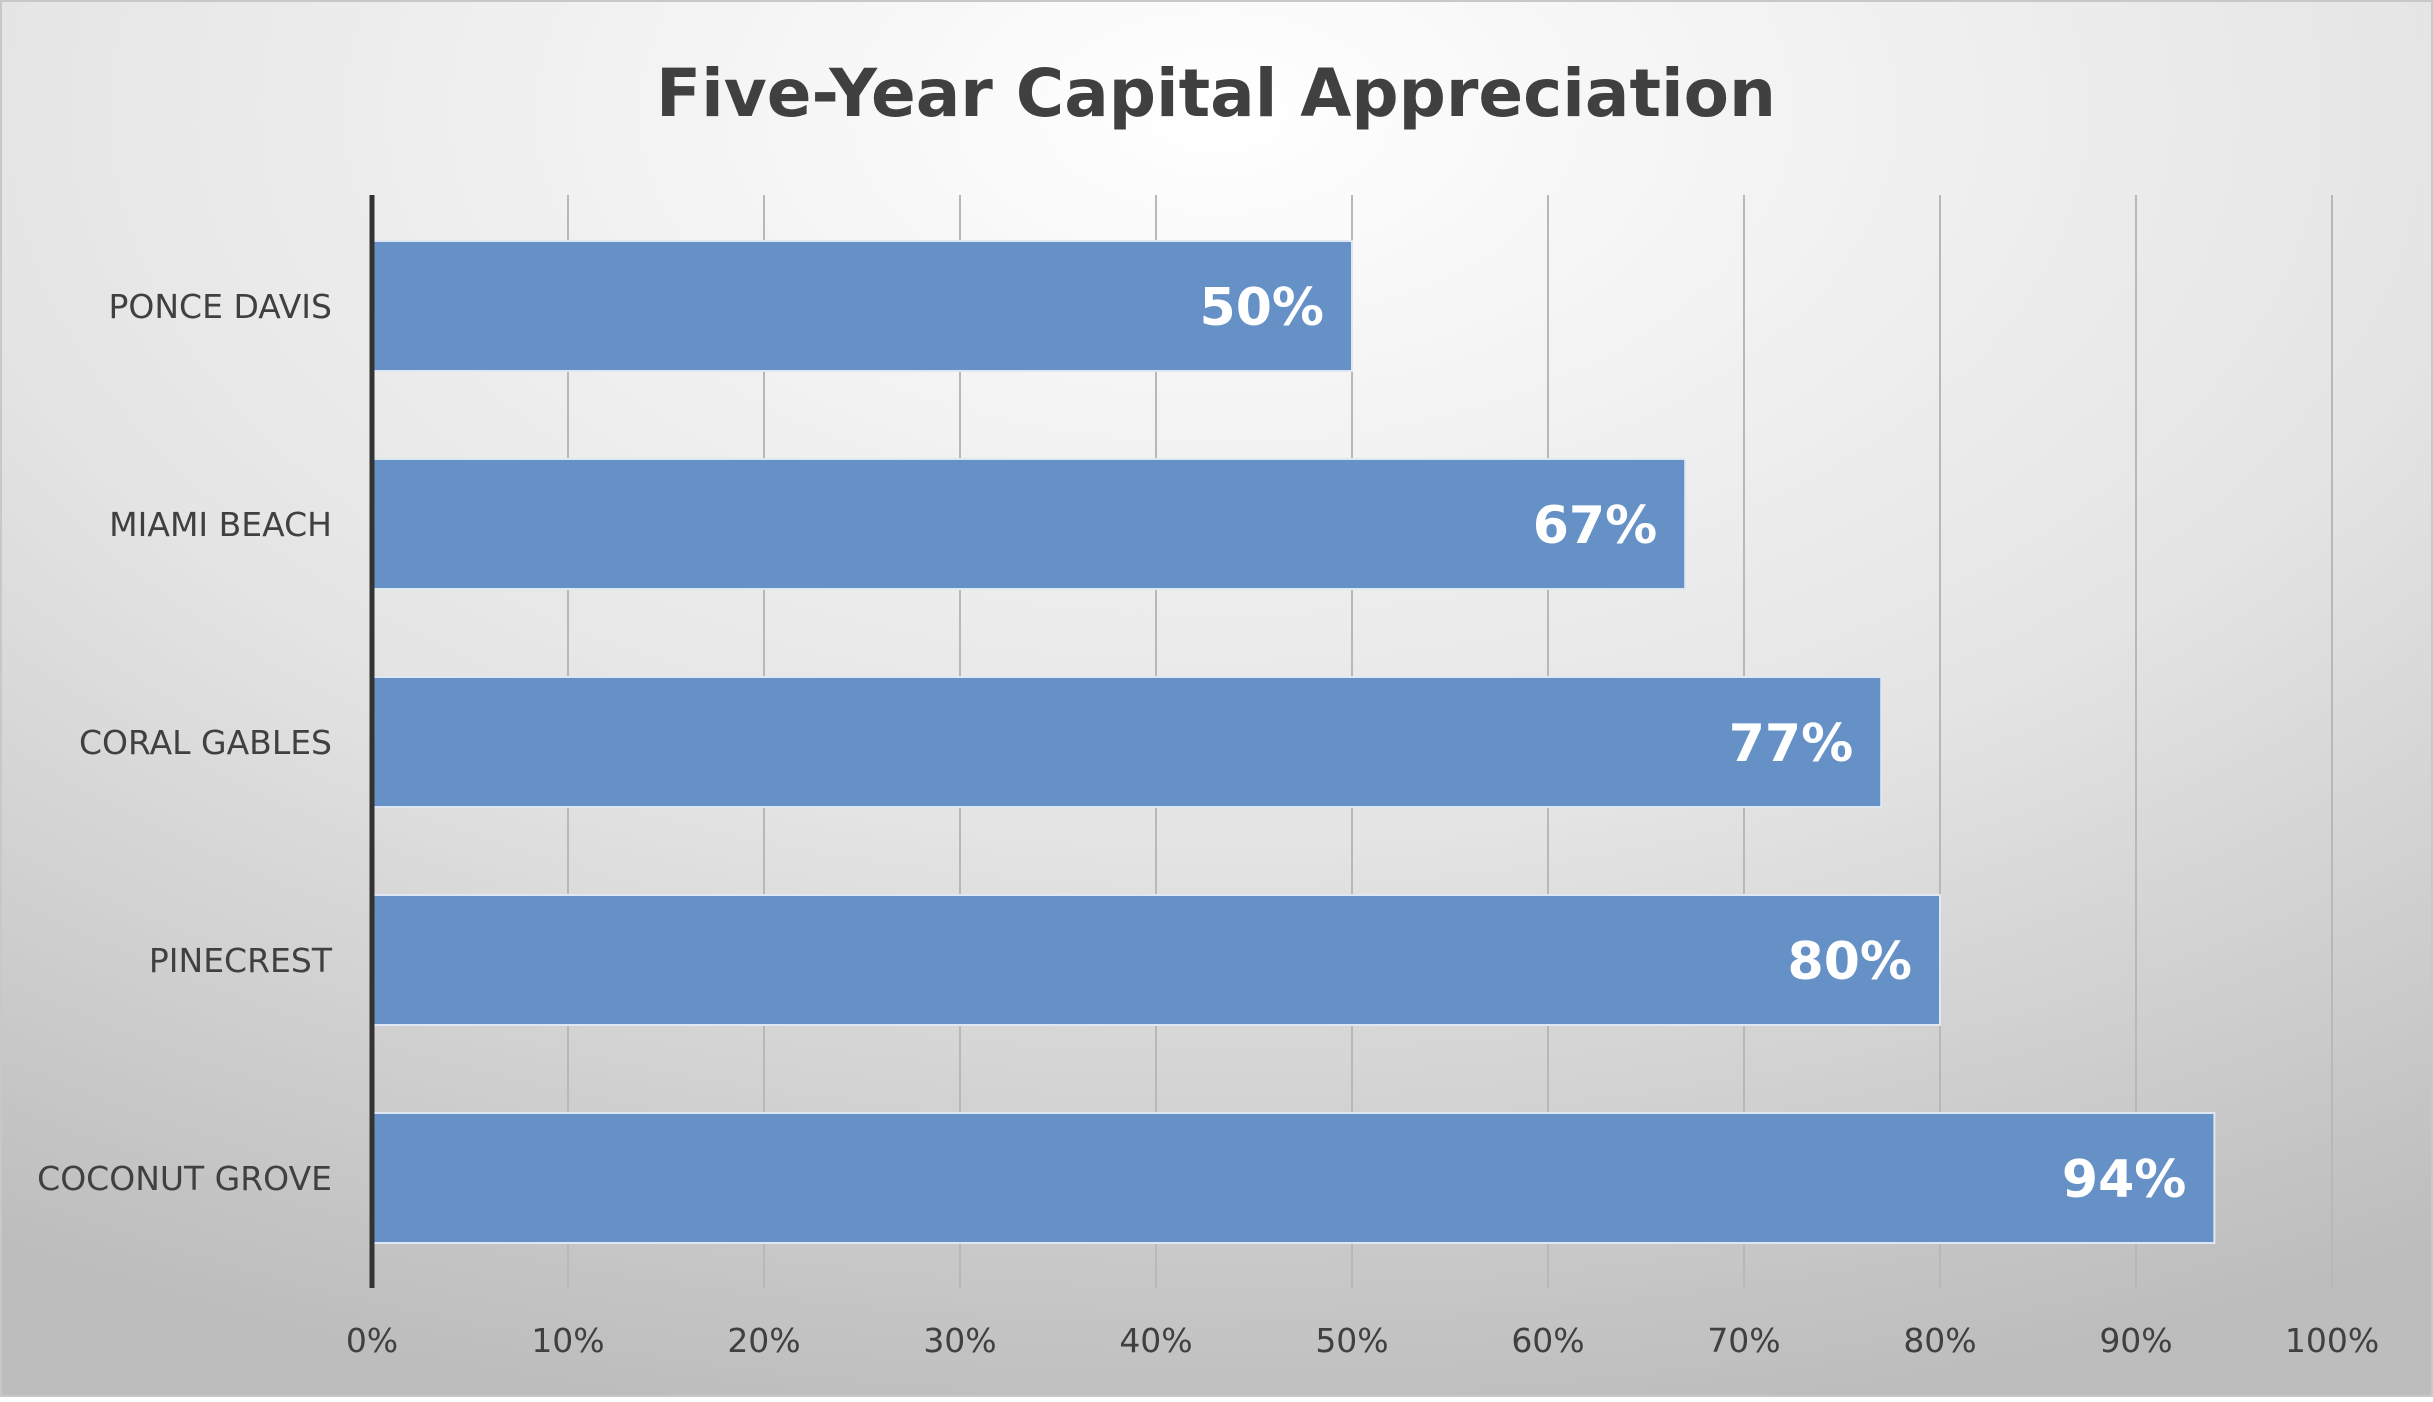 The height and width of the screenshot is (1402, 2433). What do you see at coordinates (567, 1340) in the screenshot?
I see `x-tick-label: 10%` at bounding box center [567, 1340].